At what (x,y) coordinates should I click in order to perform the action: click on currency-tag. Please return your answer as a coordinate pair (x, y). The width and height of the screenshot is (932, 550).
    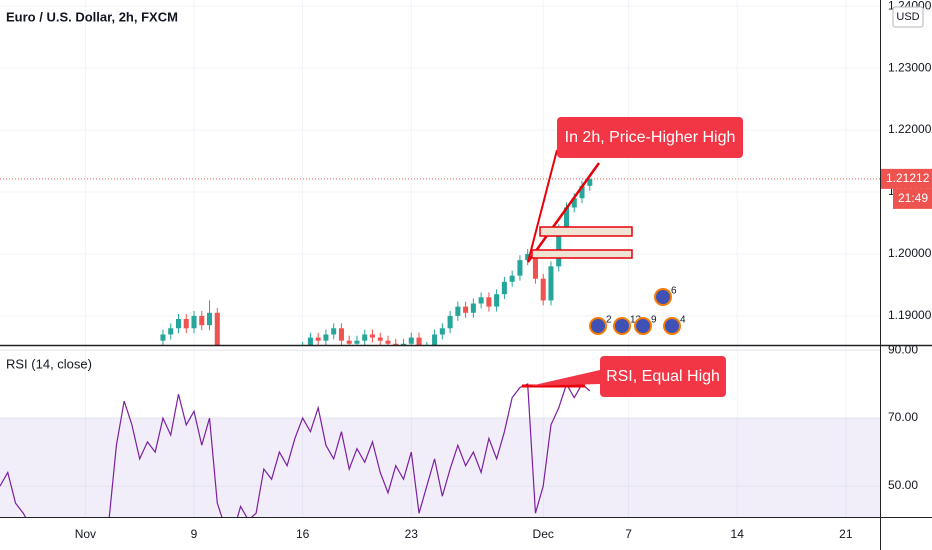
    Looking at the image, I should click on (908, 17).